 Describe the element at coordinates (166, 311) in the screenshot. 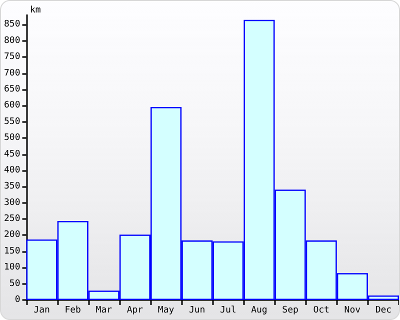

I see `x-tick-label: May` at that location.